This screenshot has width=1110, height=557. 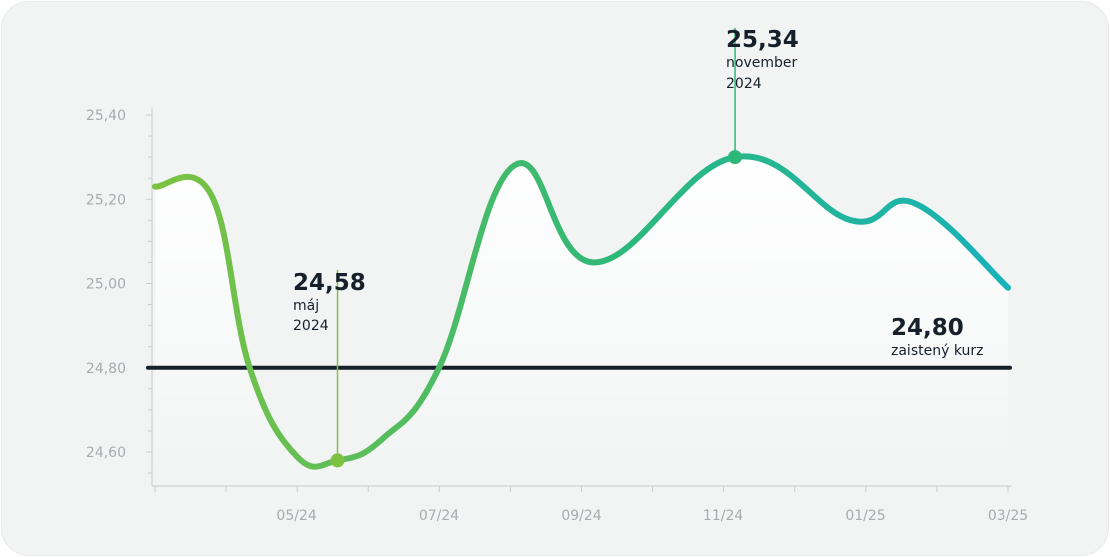 What do you see at coordinates (106, 369) in the screenshot?
I see `y-tick-label: 24,80` at bounding box center [106, 369].